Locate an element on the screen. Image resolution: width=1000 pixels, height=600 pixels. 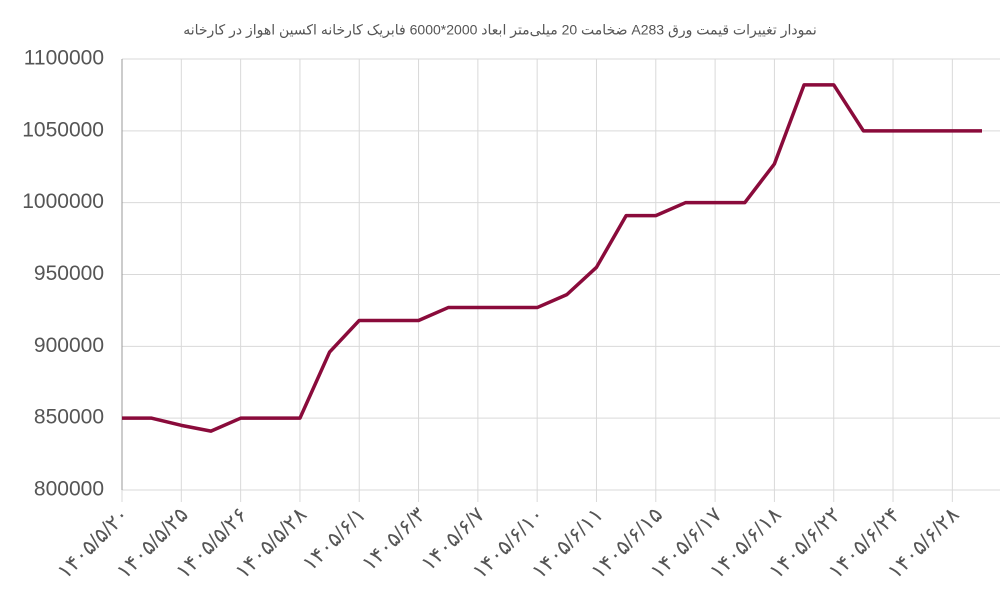
x-tick-label: ۱۴۰۵/۶/۳ is located at coordinates (394, 539).